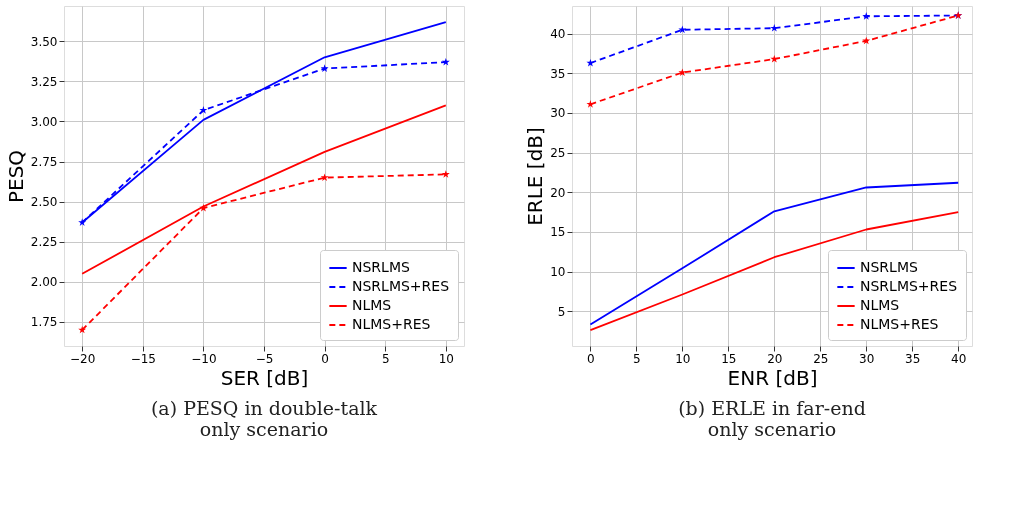 This screenshot has width=1032, height=526. What do you see at coordinates (821, 358) in the screenshot?
I see `x-tick-label: 25` at bounding box center [821, 358].